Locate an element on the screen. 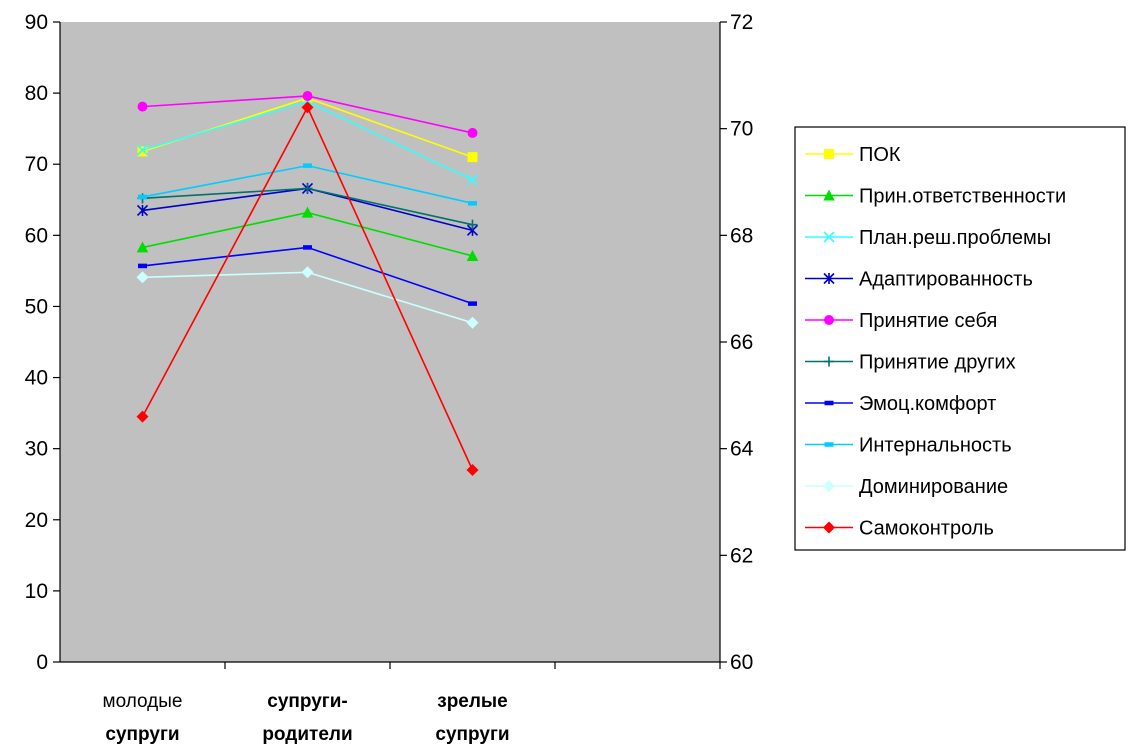 This screenshot has width=1136, height=749. legend-label: Интернальность is located at coordinates (935, 446).